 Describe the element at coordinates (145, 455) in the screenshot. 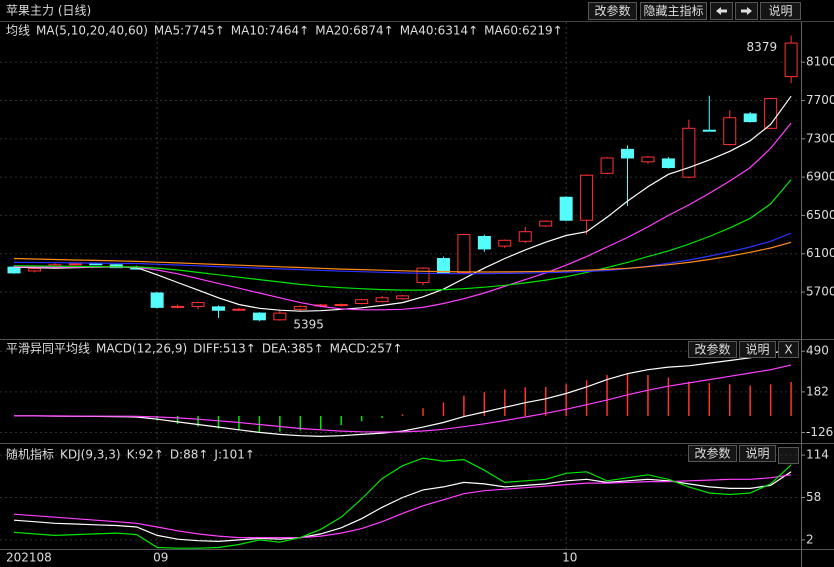

I see `legend-entry: K:92↑` at that location.